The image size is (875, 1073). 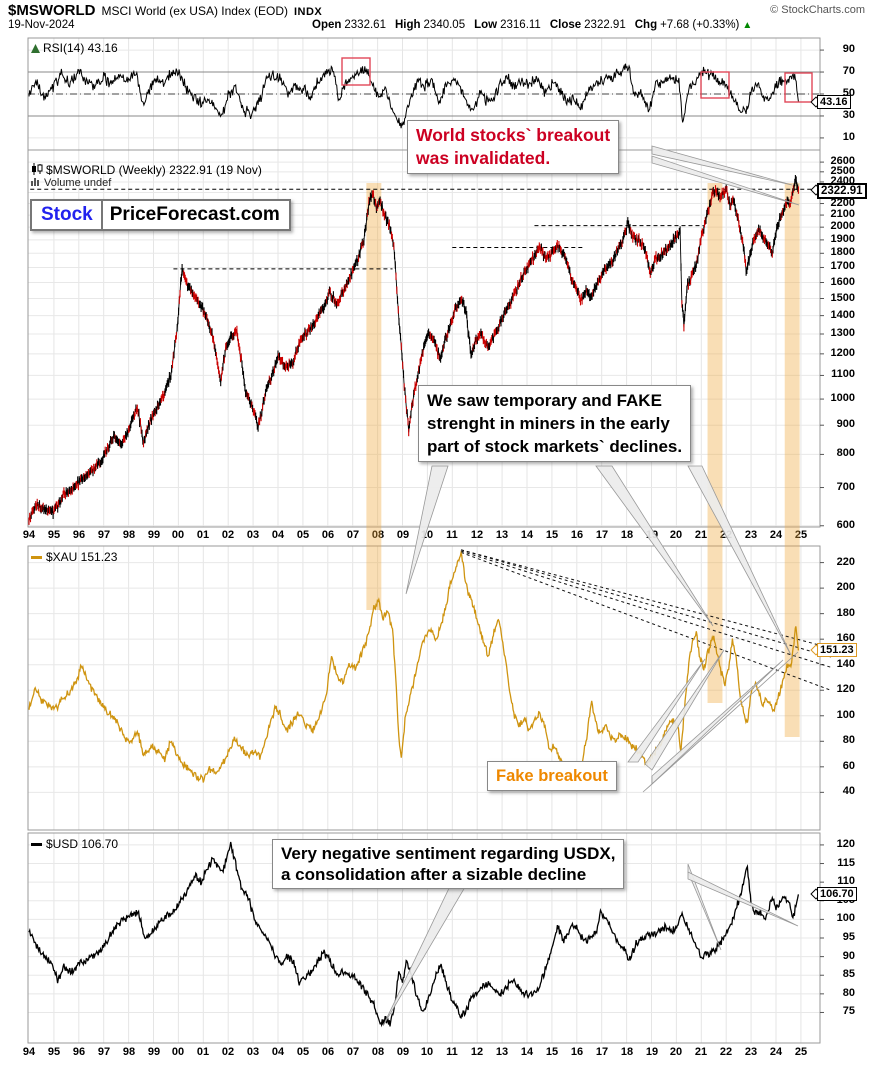 I want to click on annotation-breakout-invalidated: World stocks` breakout was invalidated., so click(x=513, y=147).